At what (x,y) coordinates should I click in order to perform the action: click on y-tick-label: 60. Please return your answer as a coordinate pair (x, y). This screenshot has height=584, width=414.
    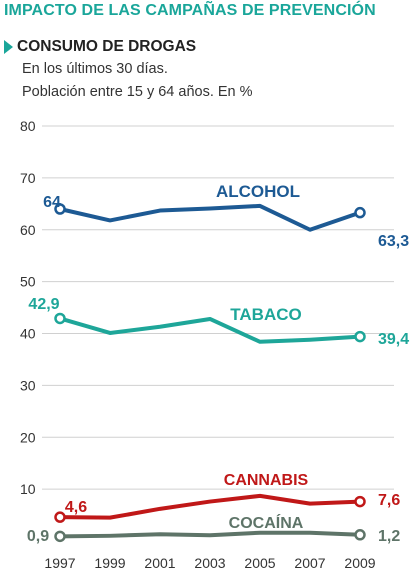
    Looking at the image, I should click on (28, 230).